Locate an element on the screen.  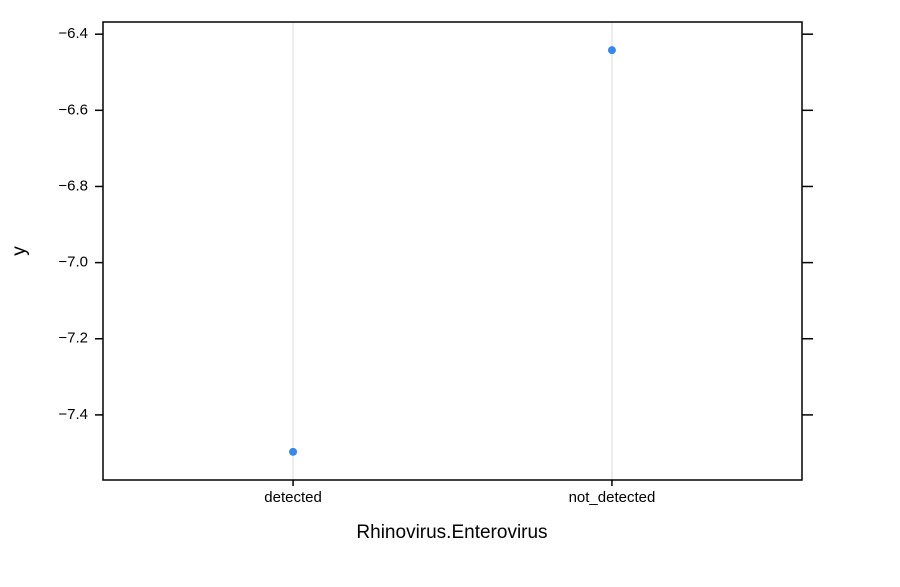
y-tick-label: −6.6 is located at coordinates (73, 109).